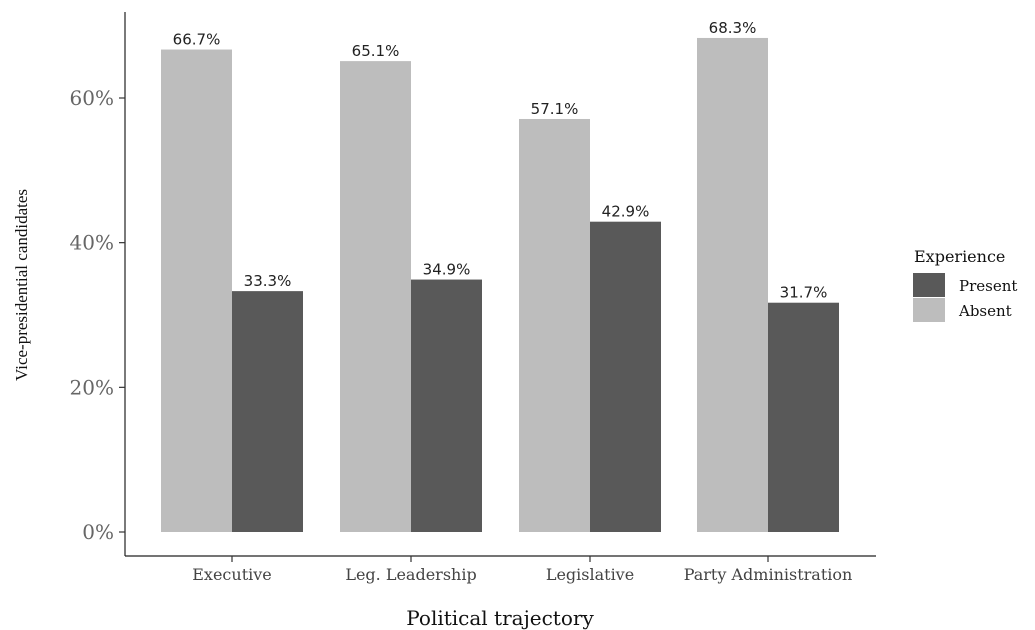 The height and width of the screenshot is (630, 1035). Describe the element at coordinates (267, 411) in the screenshot. I see `bar-present-executive` at that location.